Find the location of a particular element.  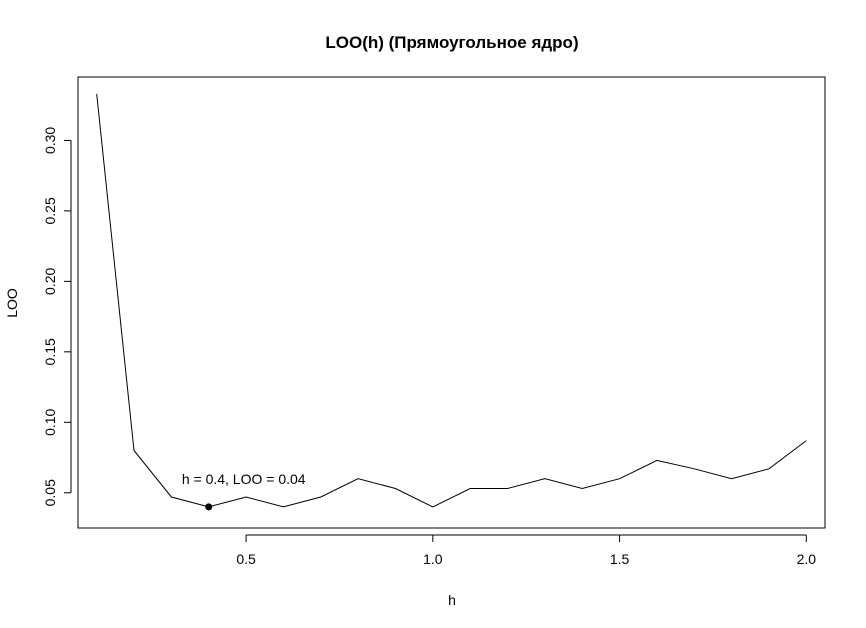

x-tick-label: 1.5 is located at coordinates (620, 559).